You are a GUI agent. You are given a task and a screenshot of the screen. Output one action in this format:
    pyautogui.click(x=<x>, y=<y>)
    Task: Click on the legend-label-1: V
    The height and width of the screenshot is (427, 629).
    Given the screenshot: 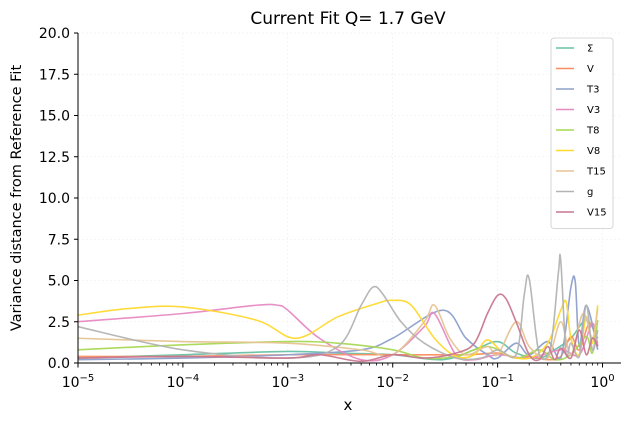 What is the action you would take?
    pyautogui.click(x=590, y=69)
    